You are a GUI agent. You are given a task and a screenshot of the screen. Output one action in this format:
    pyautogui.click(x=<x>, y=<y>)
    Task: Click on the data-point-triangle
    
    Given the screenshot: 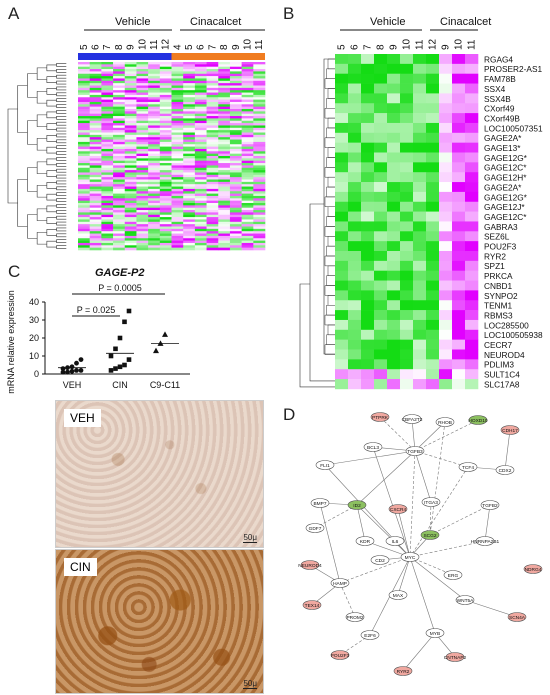 What is the action you would take?
    pyautogui.click(x=165, y=334)
    